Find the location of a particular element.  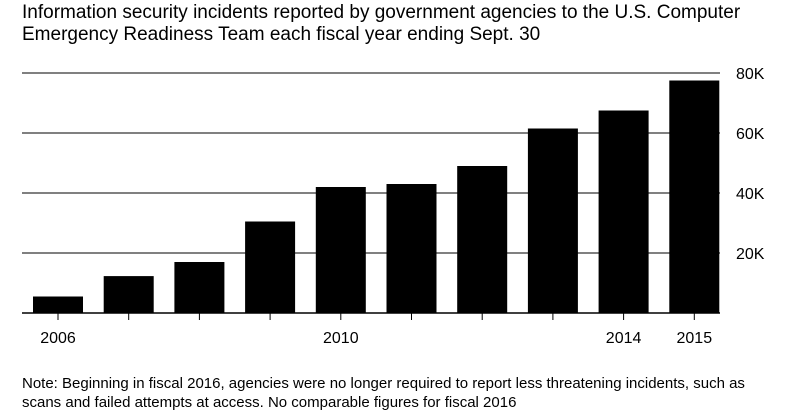

bar-2010 is located at coordinates (340, 250).